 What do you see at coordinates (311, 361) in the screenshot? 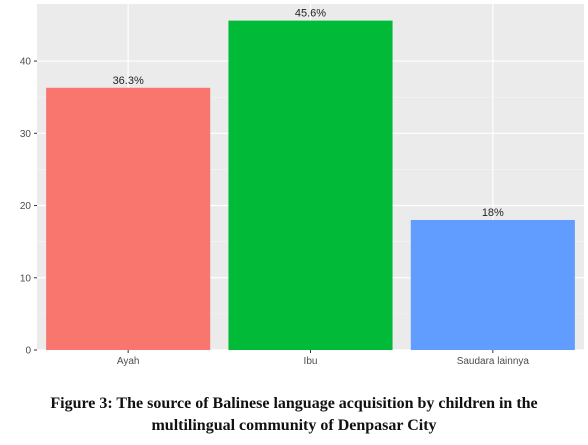
I see `x-tick-label: Ibu` at bounding box center [311, 361].